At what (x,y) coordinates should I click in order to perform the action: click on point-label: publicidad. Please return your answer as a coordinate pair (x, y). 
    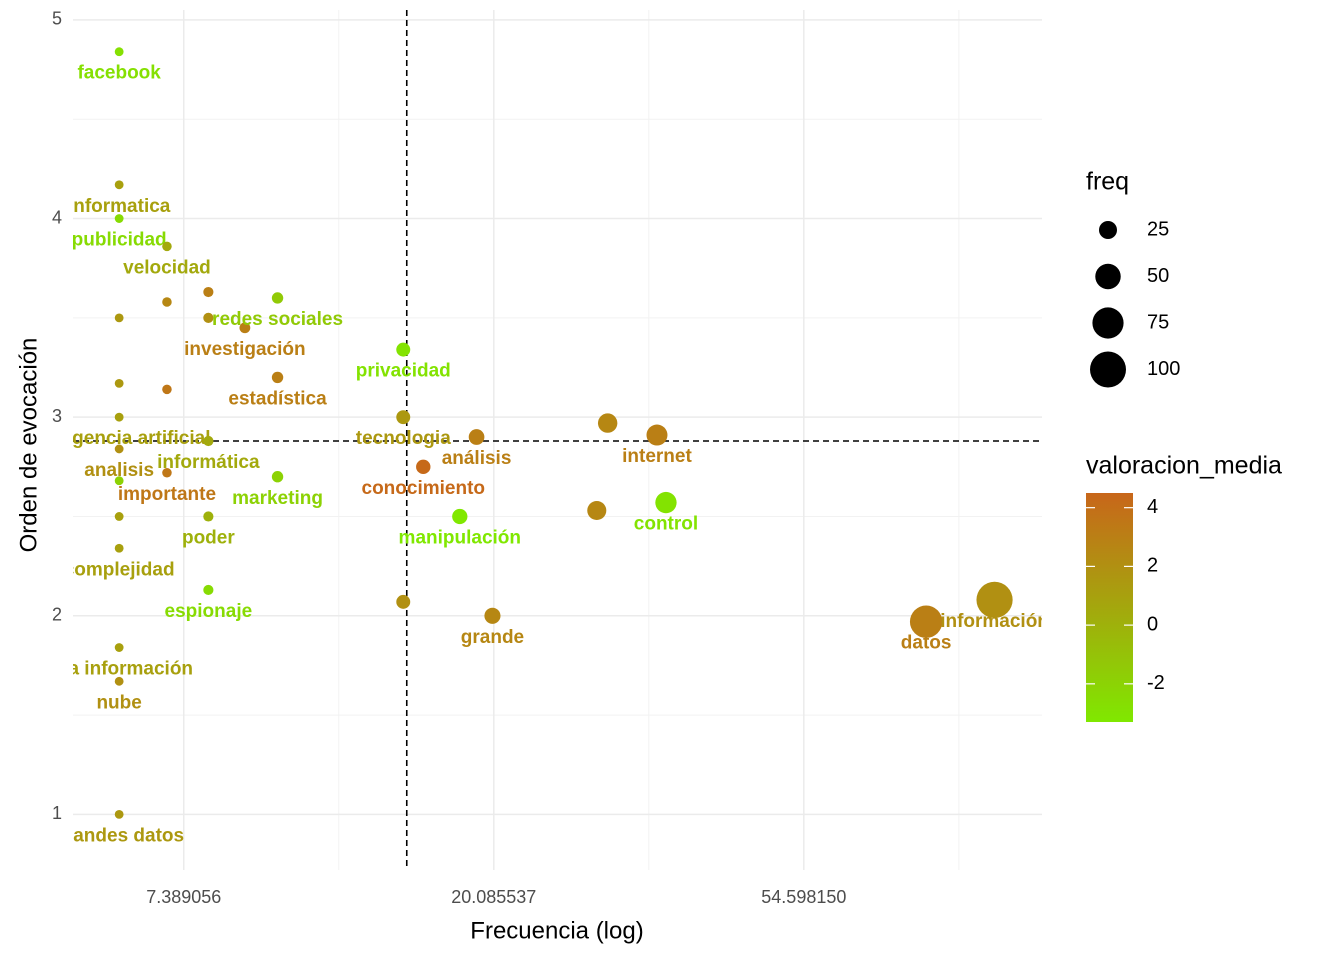
    Looking at the image, I should click on (119, 240).